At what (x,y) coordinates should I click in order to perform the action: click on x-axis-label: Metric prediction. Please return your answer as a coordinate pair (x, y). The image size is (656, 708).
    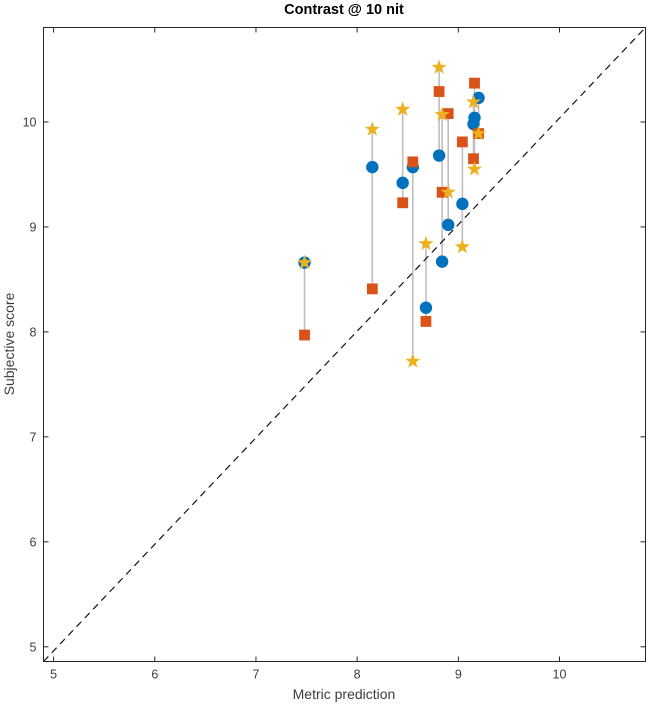
    Looking at the image, I should click on (344, 694).